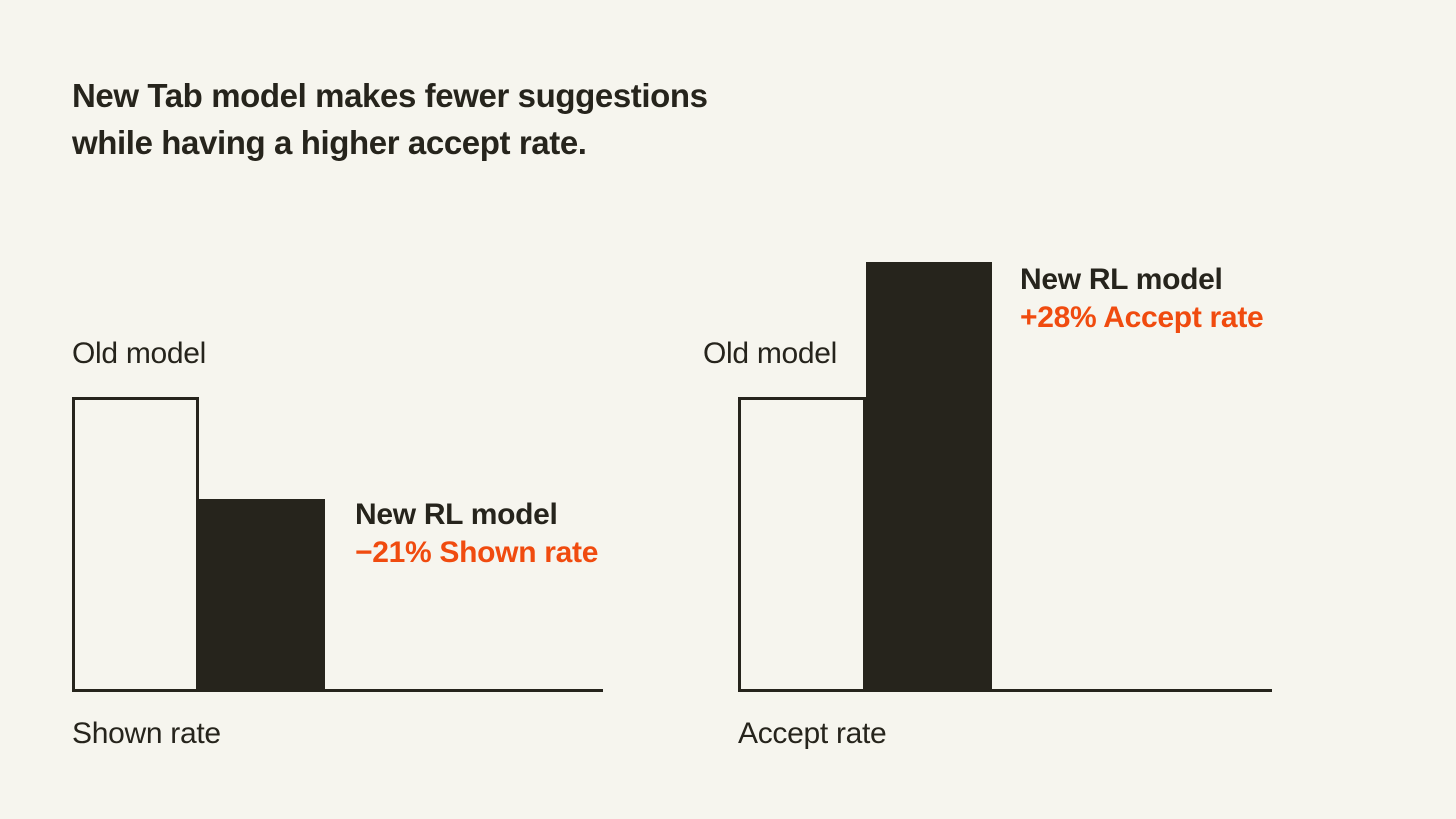 Image resolution: width=1456 pixels, height=819 pixels. I want to click on bar-old-model-accept-rate, so click(802, 544).